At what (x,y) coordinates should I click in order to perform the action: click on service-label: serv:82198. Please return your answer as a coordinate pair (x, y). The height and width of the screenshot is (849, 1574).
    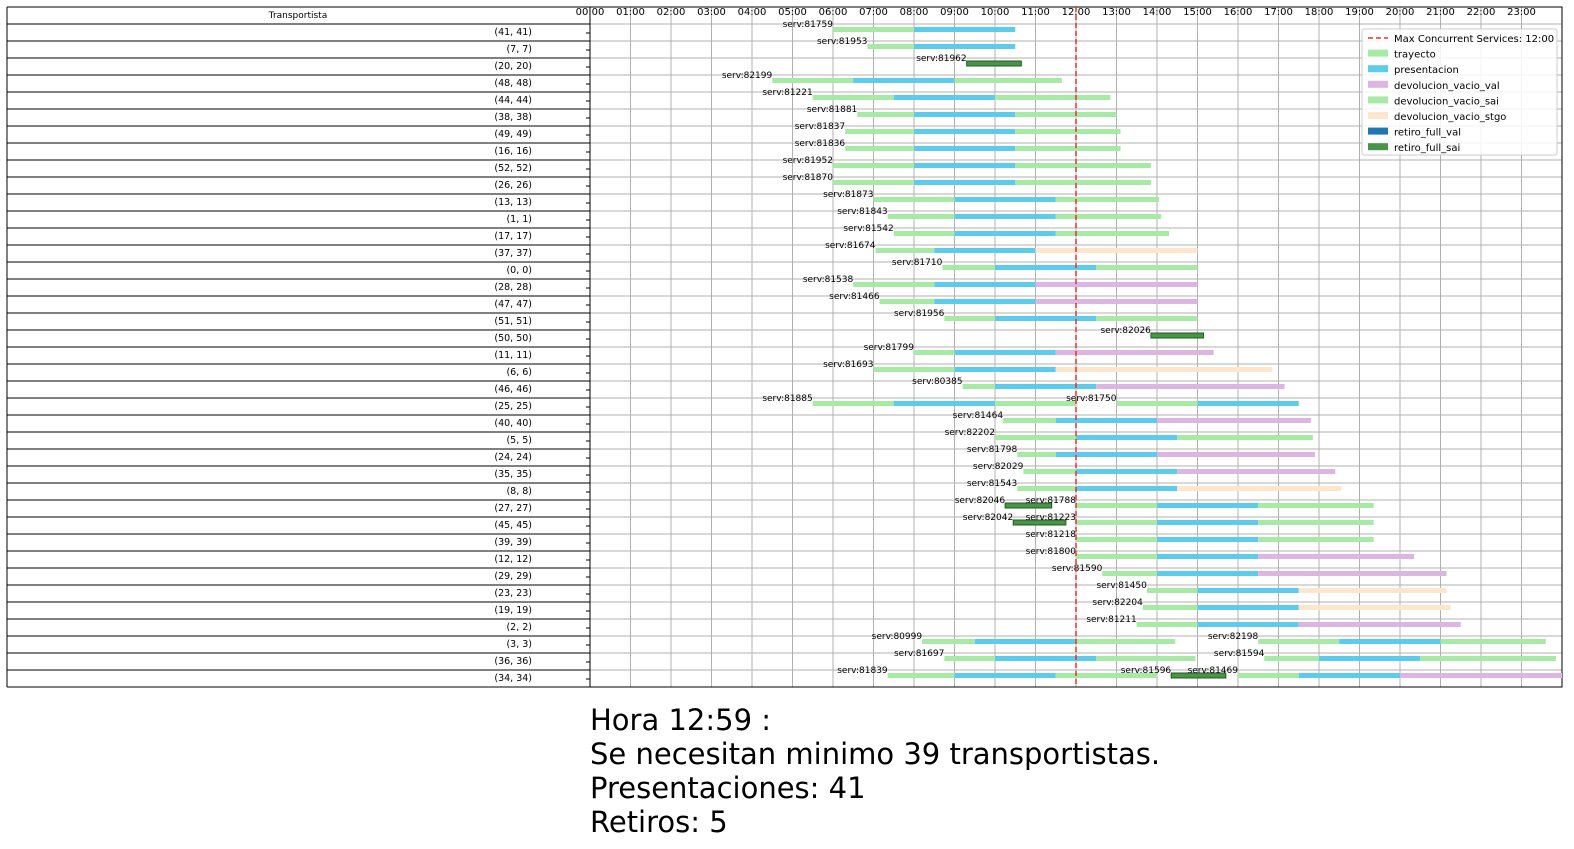
    Looking at the image, I should click on (1233, 637).